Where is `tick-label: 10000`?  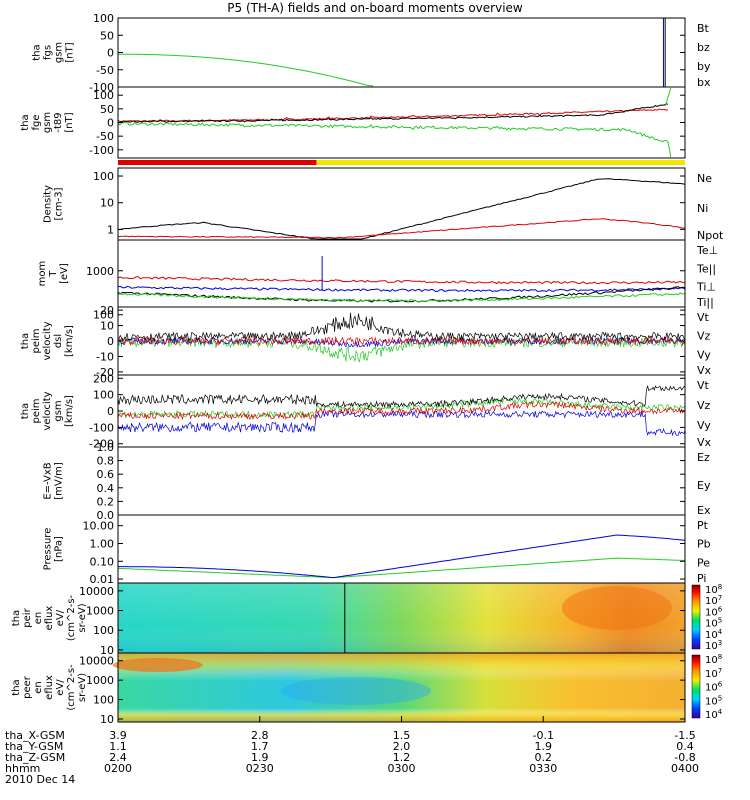 tick-label: 10000 is located at coordinates (96, 591).